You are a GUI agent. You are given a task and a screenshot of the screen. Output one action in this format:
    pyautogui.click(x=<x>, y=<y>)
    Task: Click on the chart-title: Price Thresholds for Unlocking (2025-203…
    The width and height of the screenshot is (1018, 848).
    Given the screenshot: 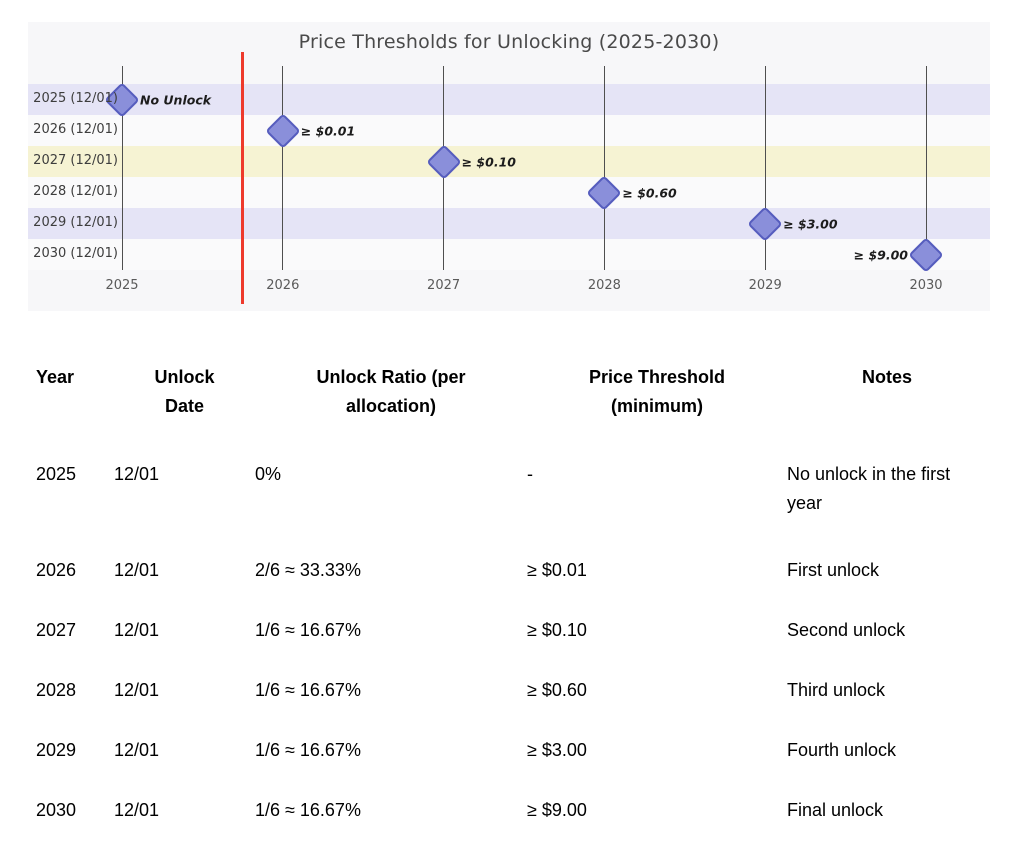 What is the action you would take?
    pyautogui.click(x=509, y=42)
    